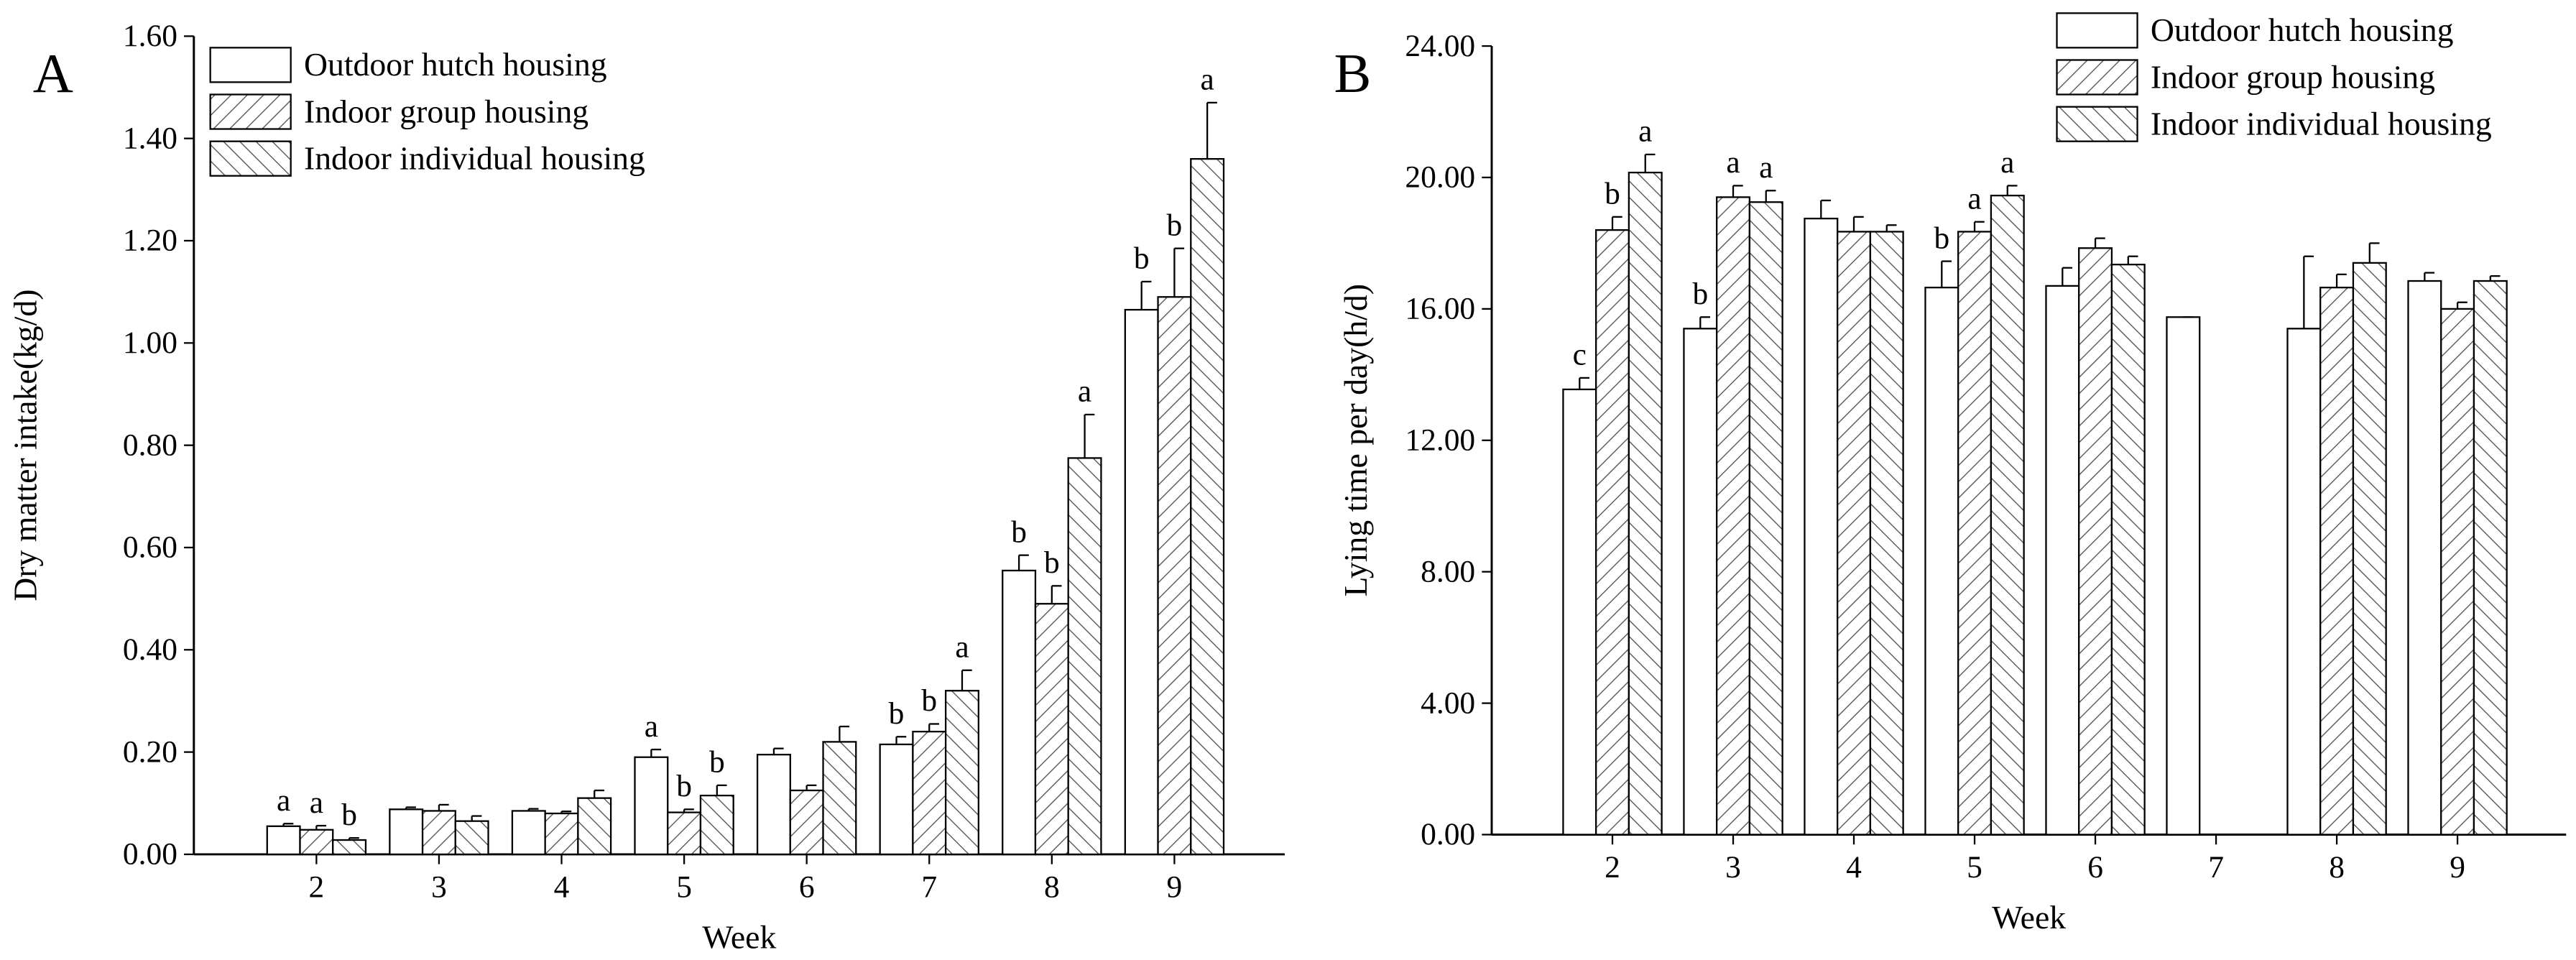 Image resolution: width=2576 pixels, height=960 pixels. I want to click on y-tick-label: 0.00, so click(1448, 834).